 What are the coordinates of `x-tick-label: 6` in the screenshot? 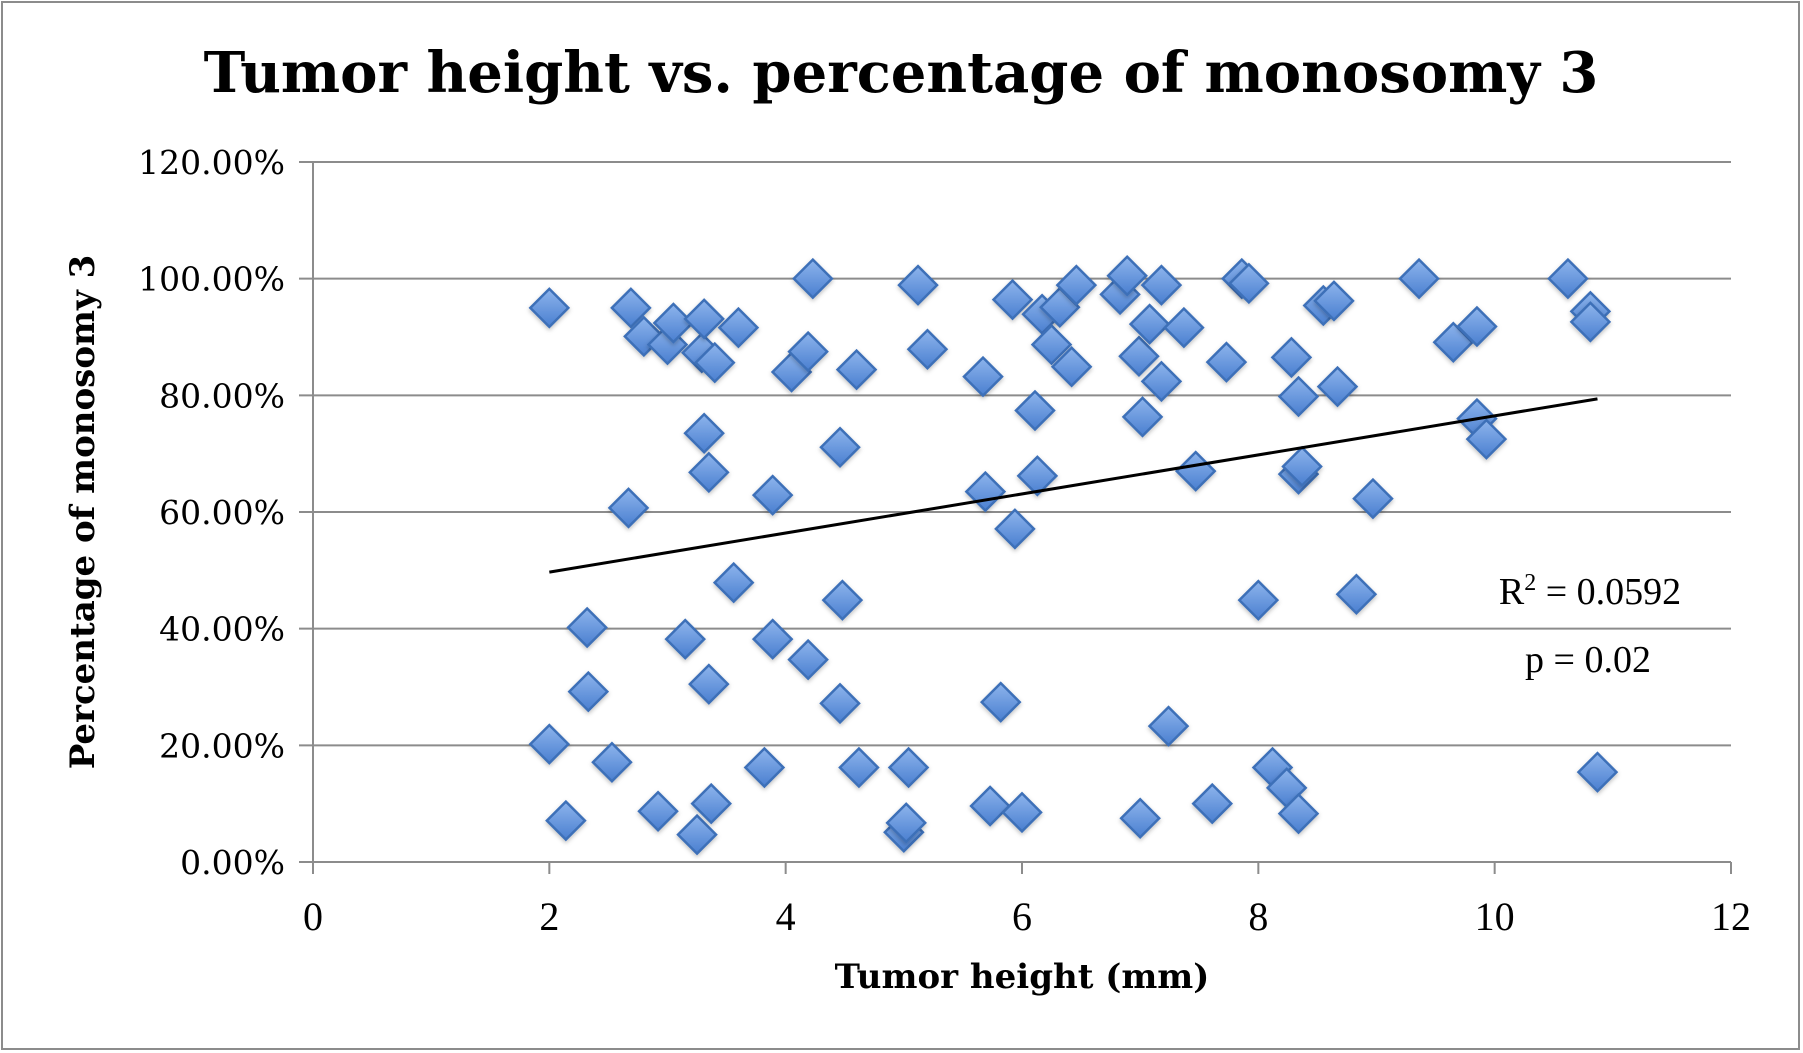 It's located at (1022, 916).